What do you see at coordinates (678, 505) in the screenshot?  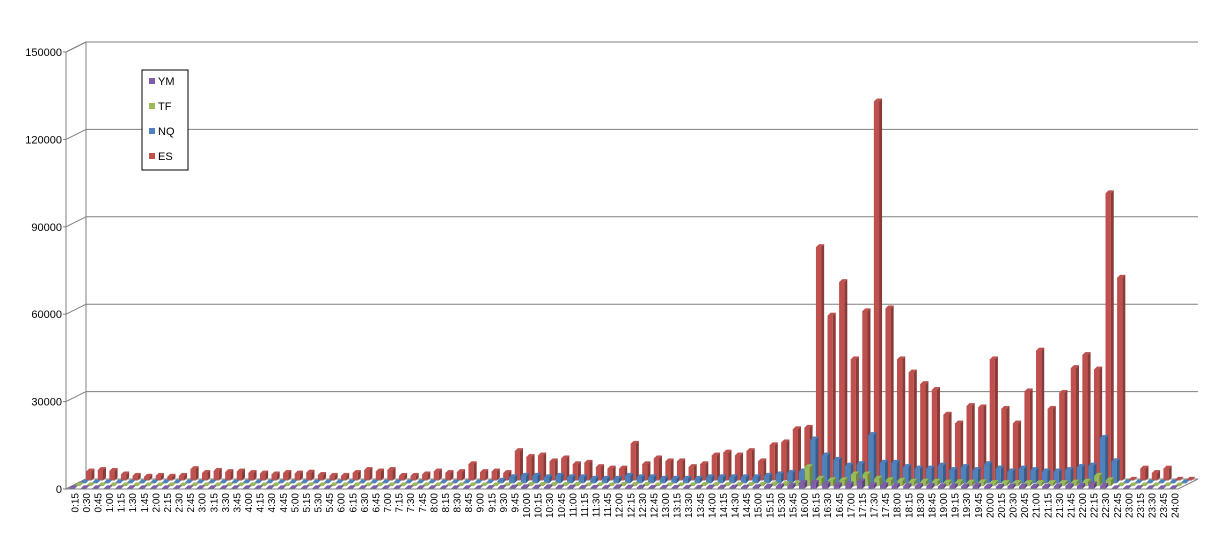 I see `x-tick-label: 13:15` at bounding box center [678, 505].